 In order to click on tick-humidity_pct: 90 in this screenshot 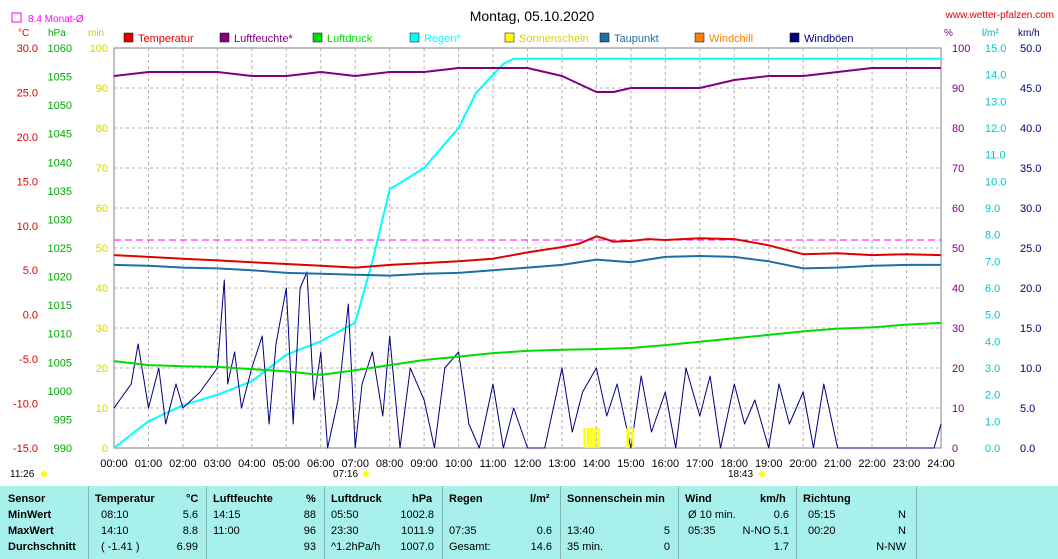, I will do `click(958, 89)`.